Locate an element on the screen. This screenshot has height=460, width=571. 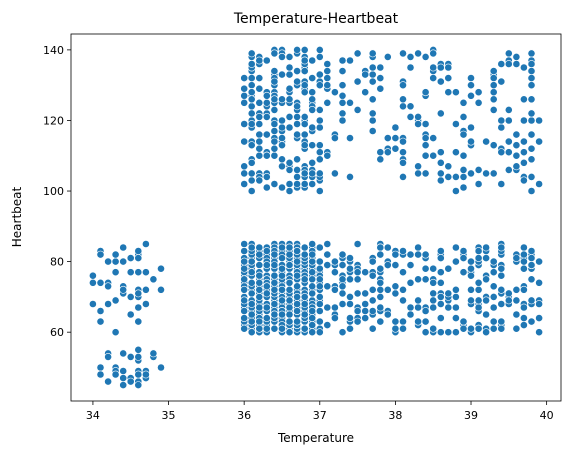
x-tick-label: 35 is located at coordinates (169, 415).